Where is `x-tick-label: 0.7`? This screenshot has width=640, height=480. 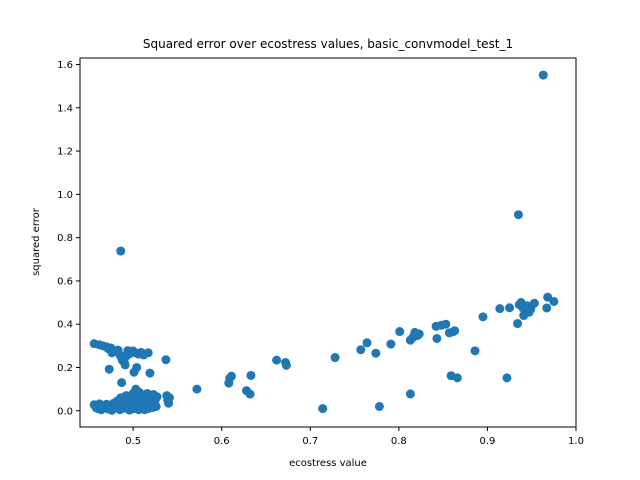
x-tick-label: 0.7 is located at coordinates (310, 441).